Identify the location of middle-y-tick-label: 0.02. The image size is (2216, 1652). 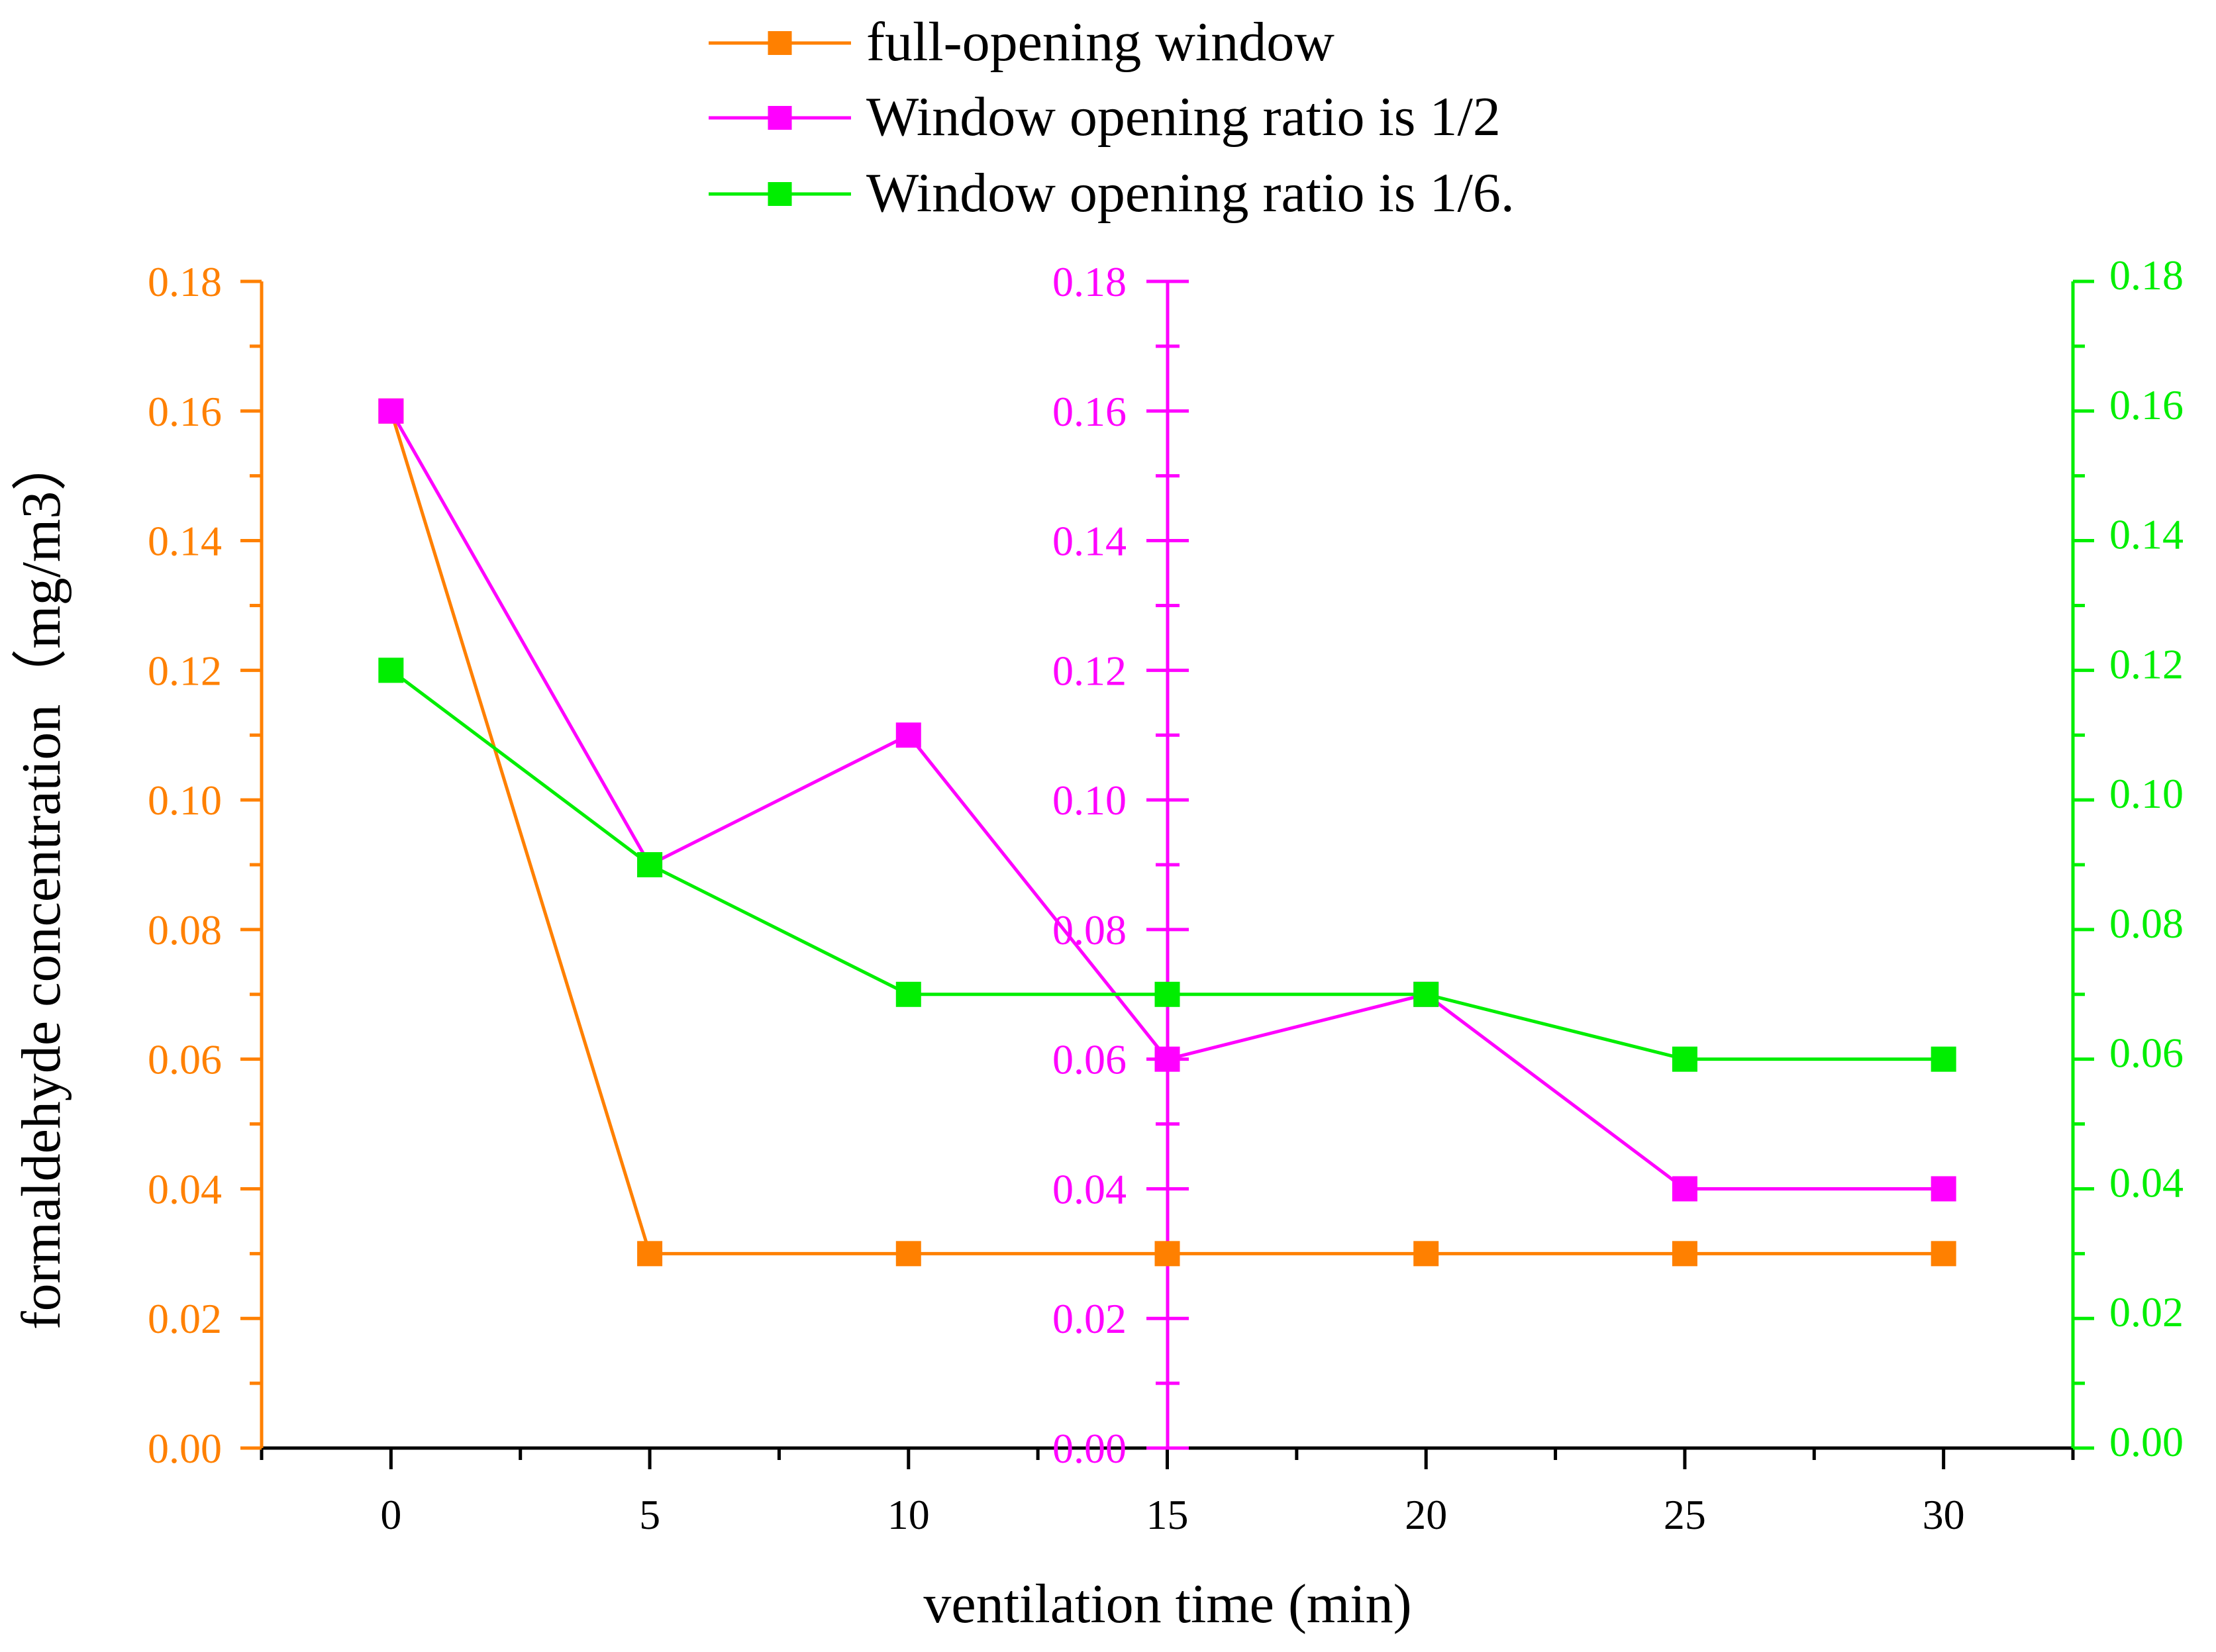
(1089, 1318).